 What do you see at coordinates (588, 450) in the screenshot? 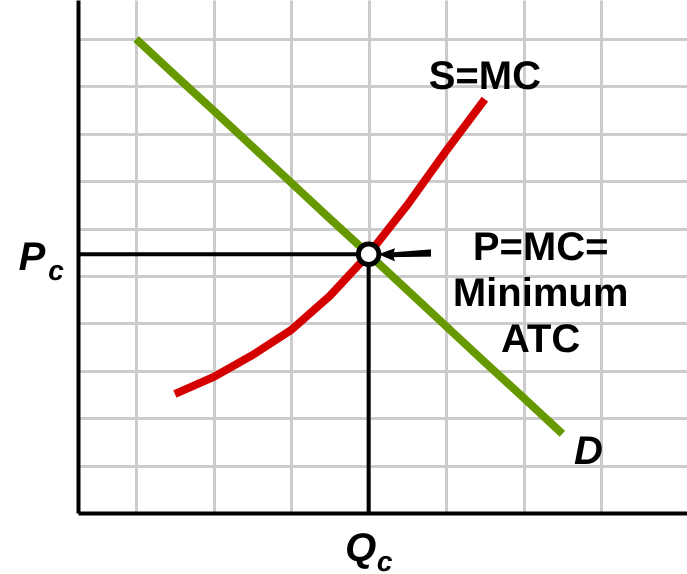
I see `series-label: D` at bounding box center [588, 450].